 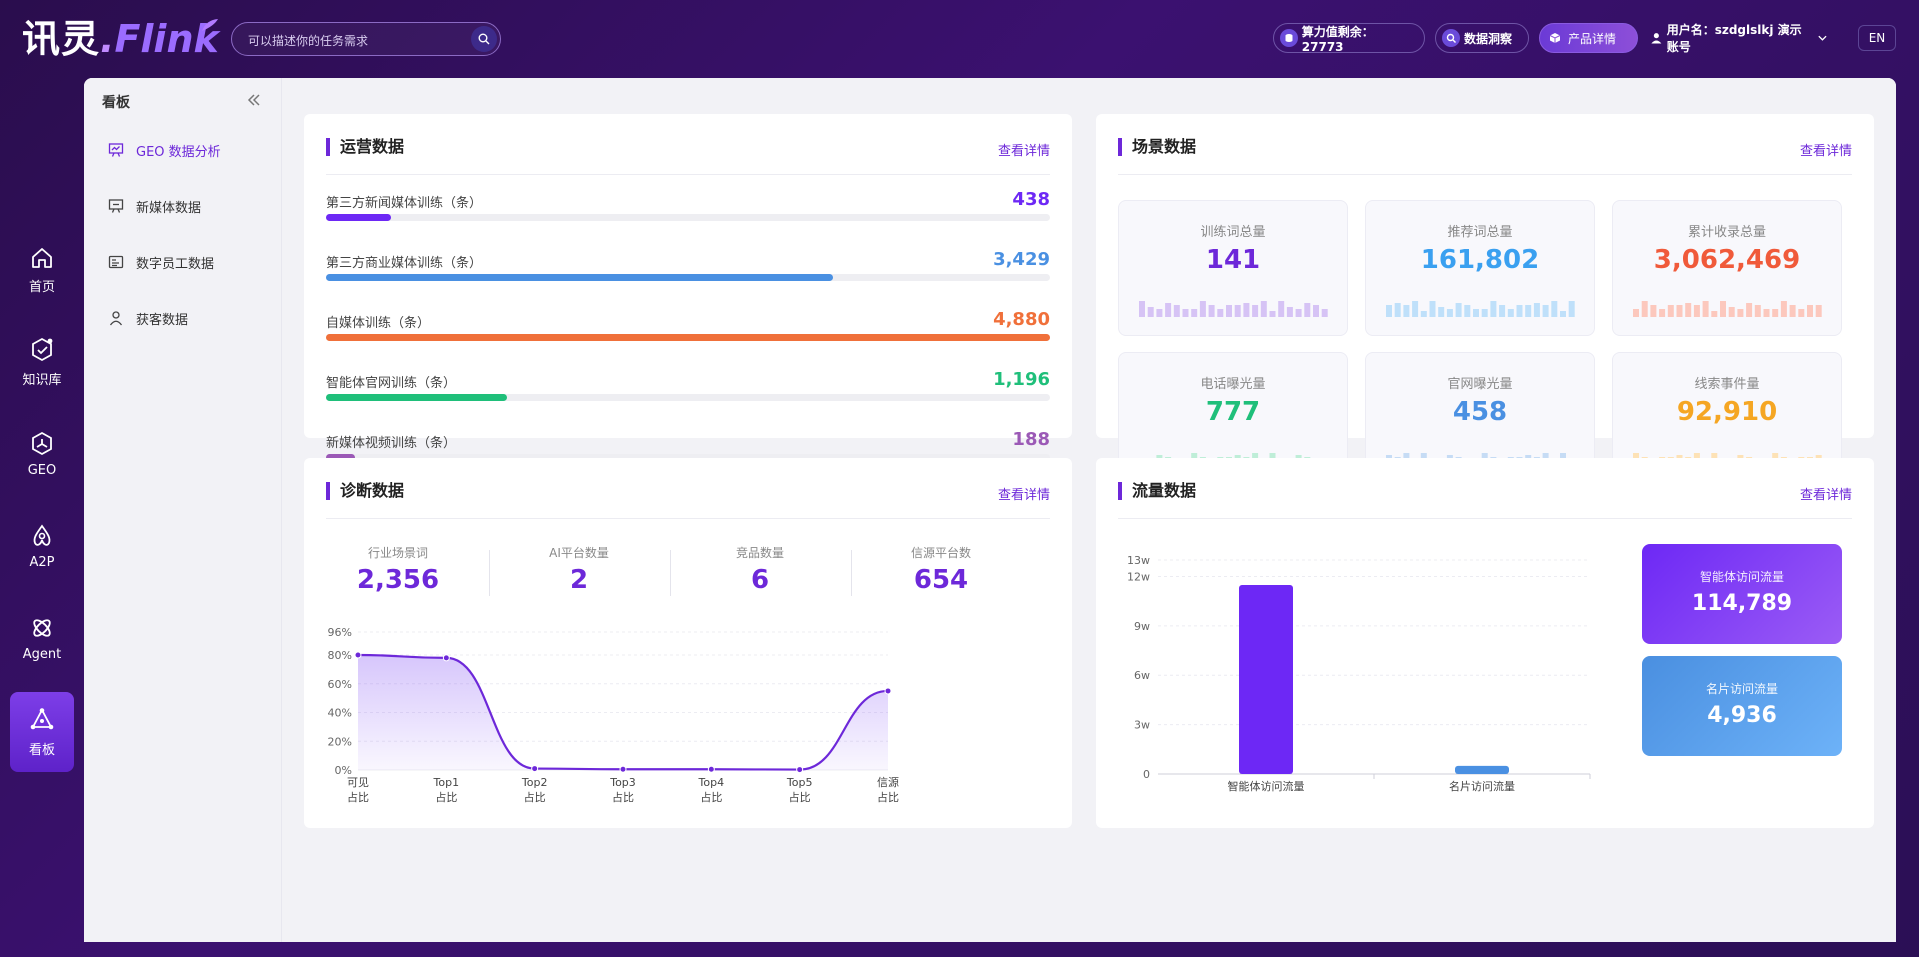 I want to click on x-tick-label: 可见, so click(x=358, y=782).